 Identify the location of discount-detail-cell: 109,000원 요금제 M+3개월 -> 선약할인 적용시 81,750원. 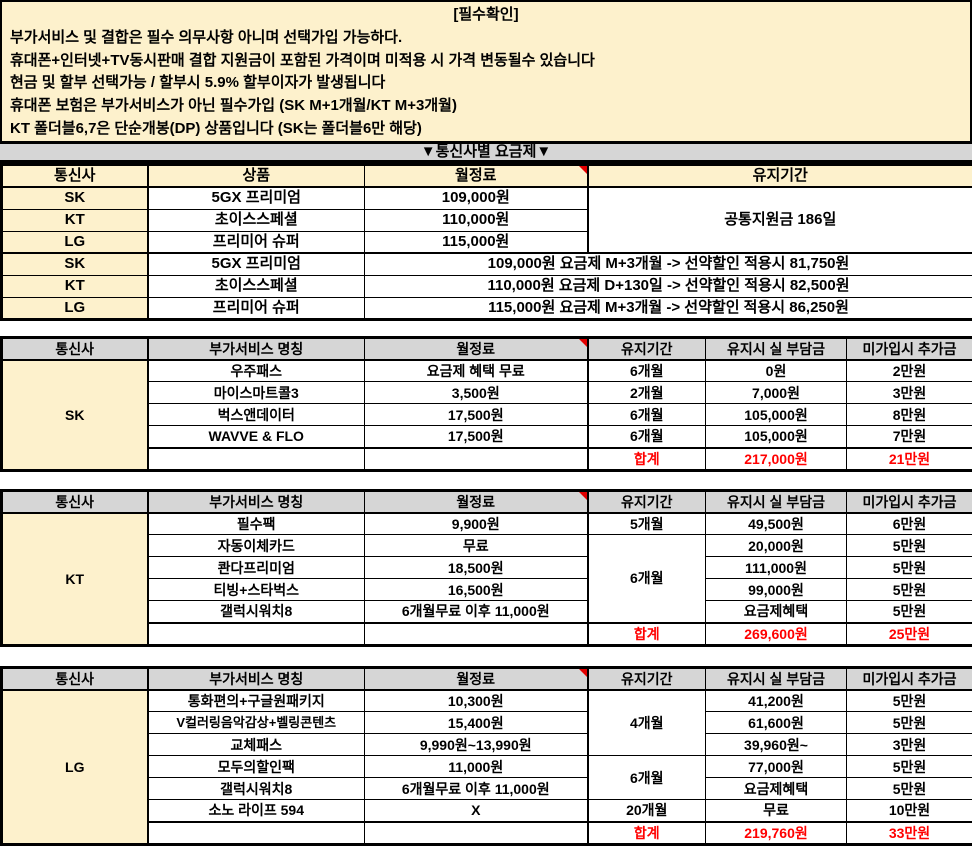
(668, 264).